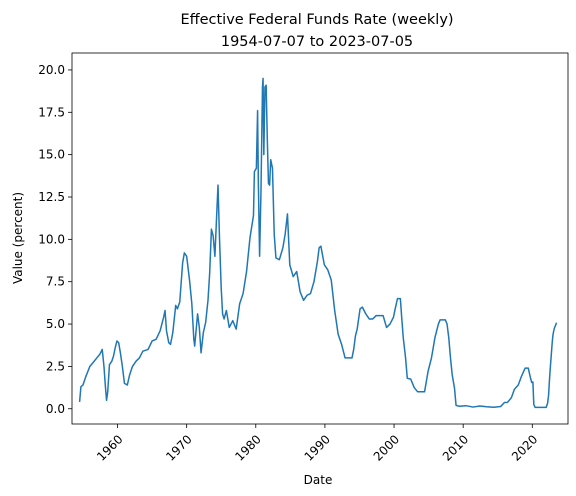  What do you see at coordinates (317, 42) in the screenshot?
I see `chart-subtitle: 1954-07-07 to 2023-07-05` at bounding box center [317, 42].